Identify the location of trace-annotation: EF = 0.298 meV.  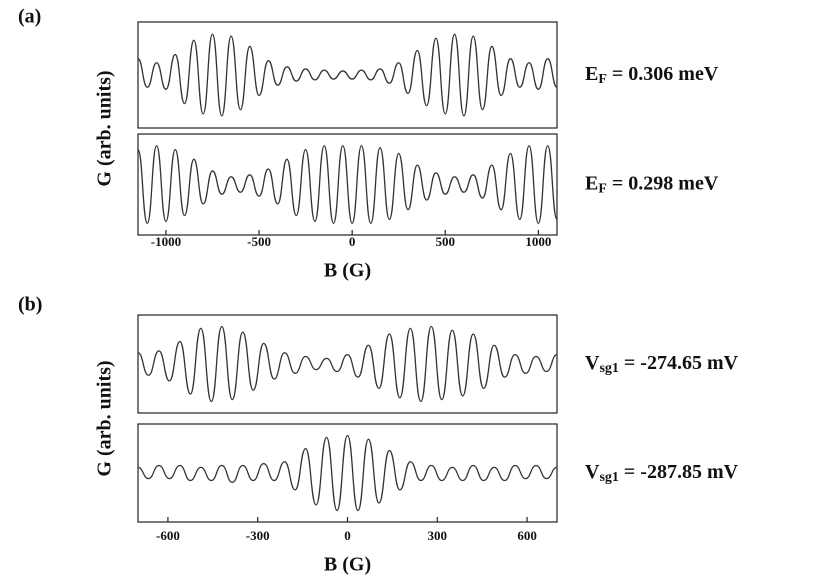
(652, 184).